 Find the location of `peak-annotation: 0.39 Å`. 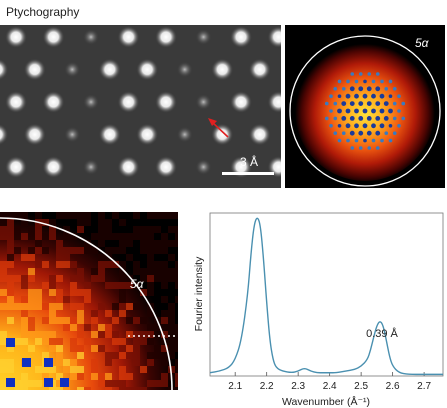

peak-annotation: 0.39 Å is located at coordinates (382, 333).